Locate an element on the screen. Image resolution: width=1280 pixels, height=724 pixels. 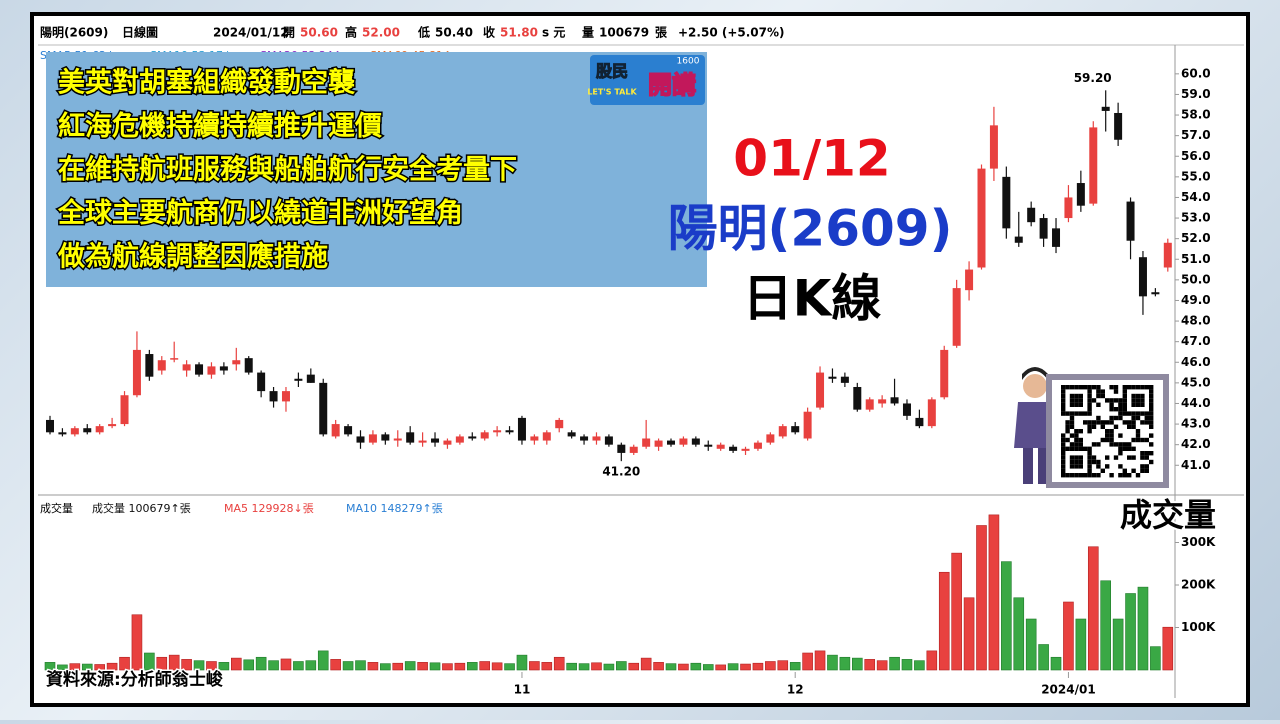
y-tick-label: 59.0 is located at coordinates (1196, 94).